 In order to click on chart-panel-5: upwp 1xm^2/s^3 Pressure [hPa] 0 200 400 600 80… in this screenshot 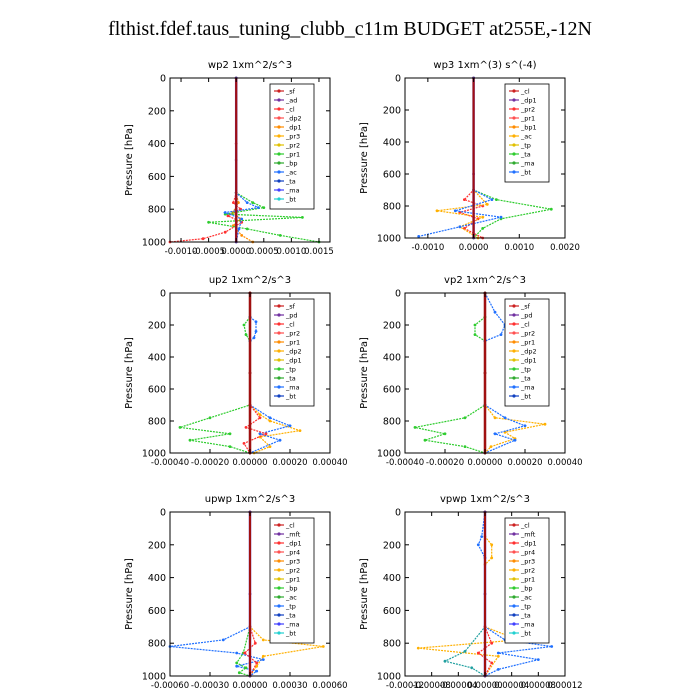, I will do `click(236, 592)`.